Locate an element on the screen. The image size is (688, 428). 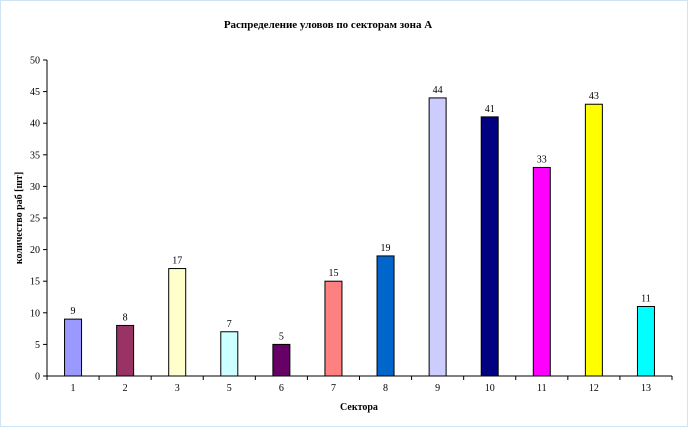
x-tick-label: 7 is located at coordinates (333, 388).